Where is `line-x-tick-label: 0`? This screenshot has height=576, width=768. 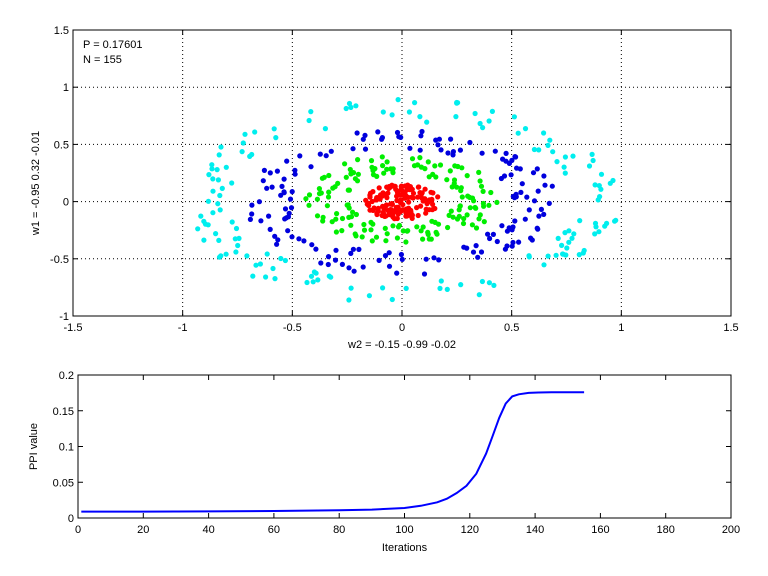
line-x-tick-label: 0 is located at coordinates (78, 530).